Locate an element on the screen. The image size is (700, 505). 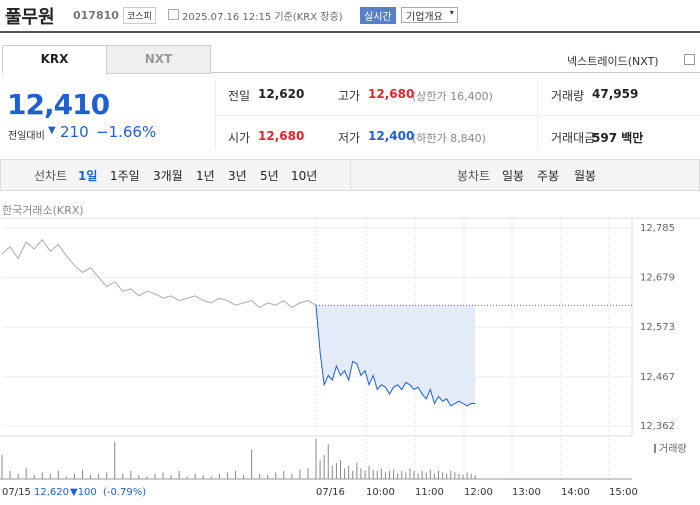
change-label: 전일대비 is located at coordinates (26, 136).